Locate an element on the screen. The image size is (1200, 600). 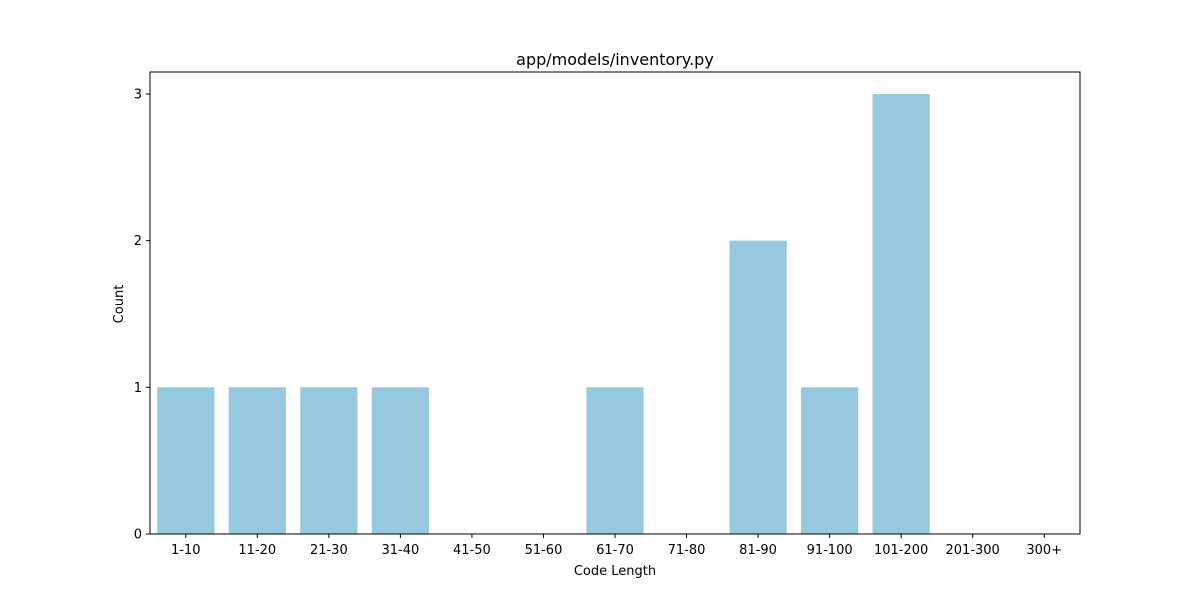
x-tick-label: 41-50 is located at coordinates (472, 550).